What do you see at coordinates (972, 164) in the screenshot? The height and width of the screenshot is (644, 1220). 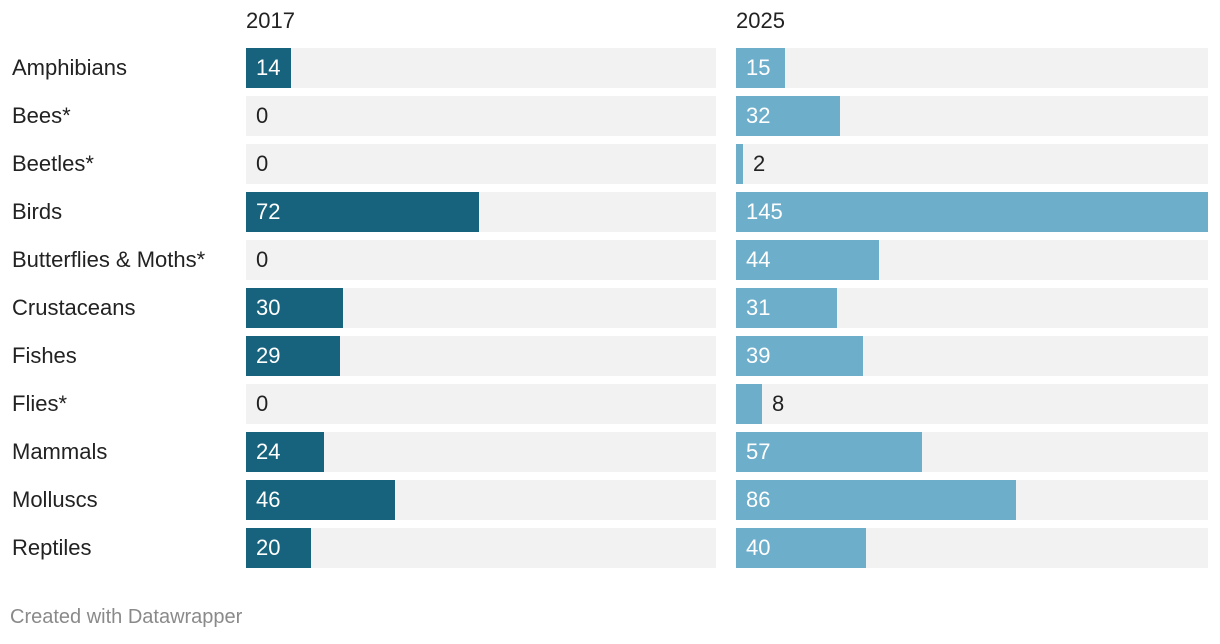 I see `bar-track-2025-beetles` at bounding box center [972, 164].